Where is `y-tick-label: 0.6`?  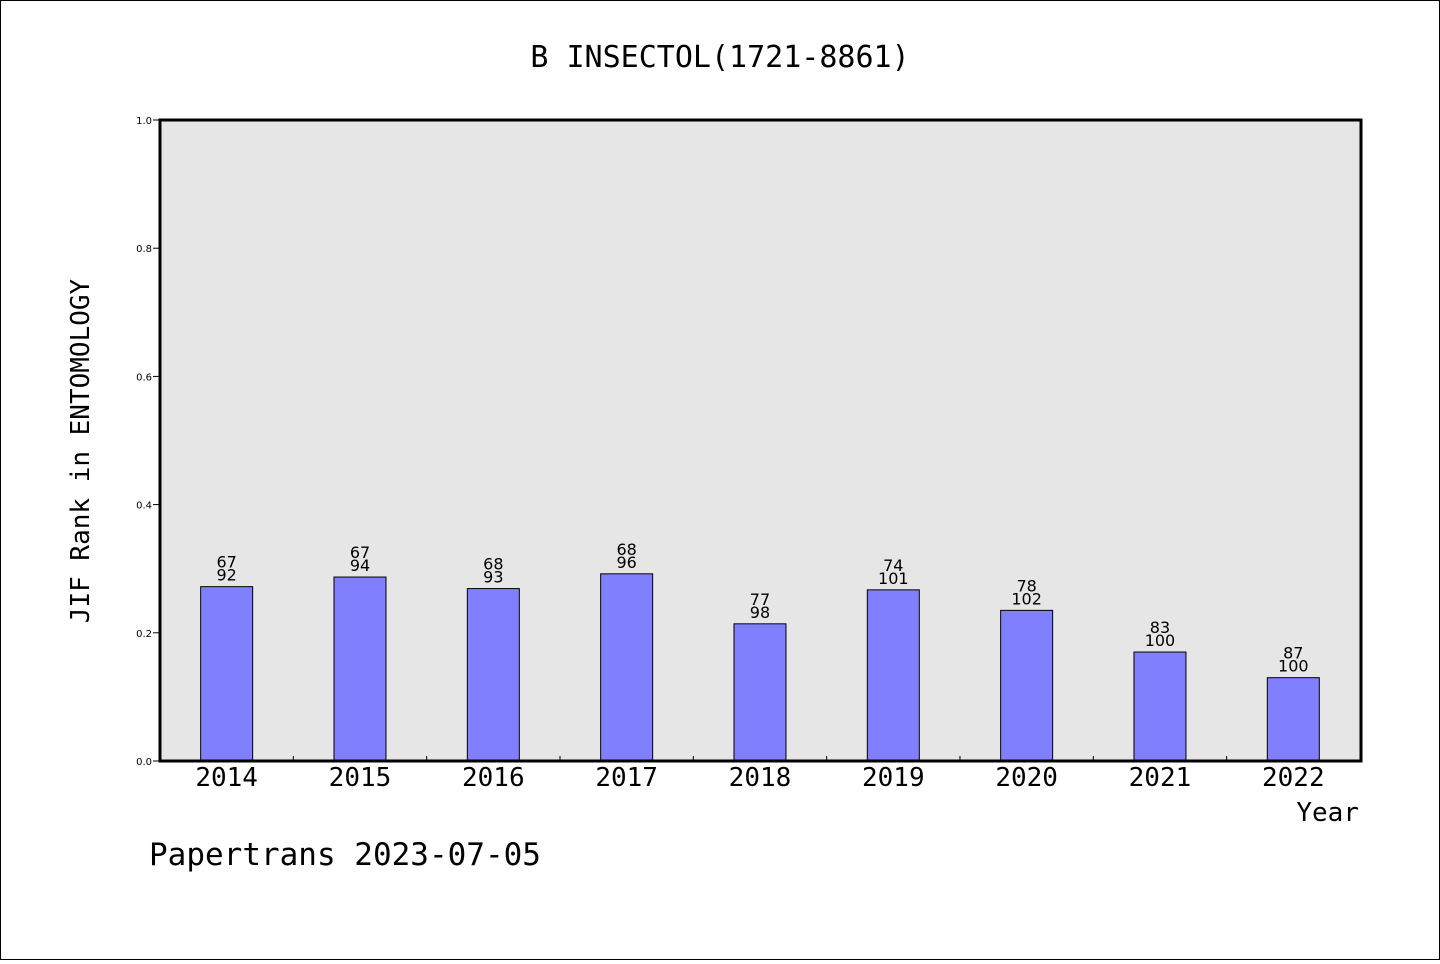
y-tick-label: 0.6 is located at coordinates (144, 377).